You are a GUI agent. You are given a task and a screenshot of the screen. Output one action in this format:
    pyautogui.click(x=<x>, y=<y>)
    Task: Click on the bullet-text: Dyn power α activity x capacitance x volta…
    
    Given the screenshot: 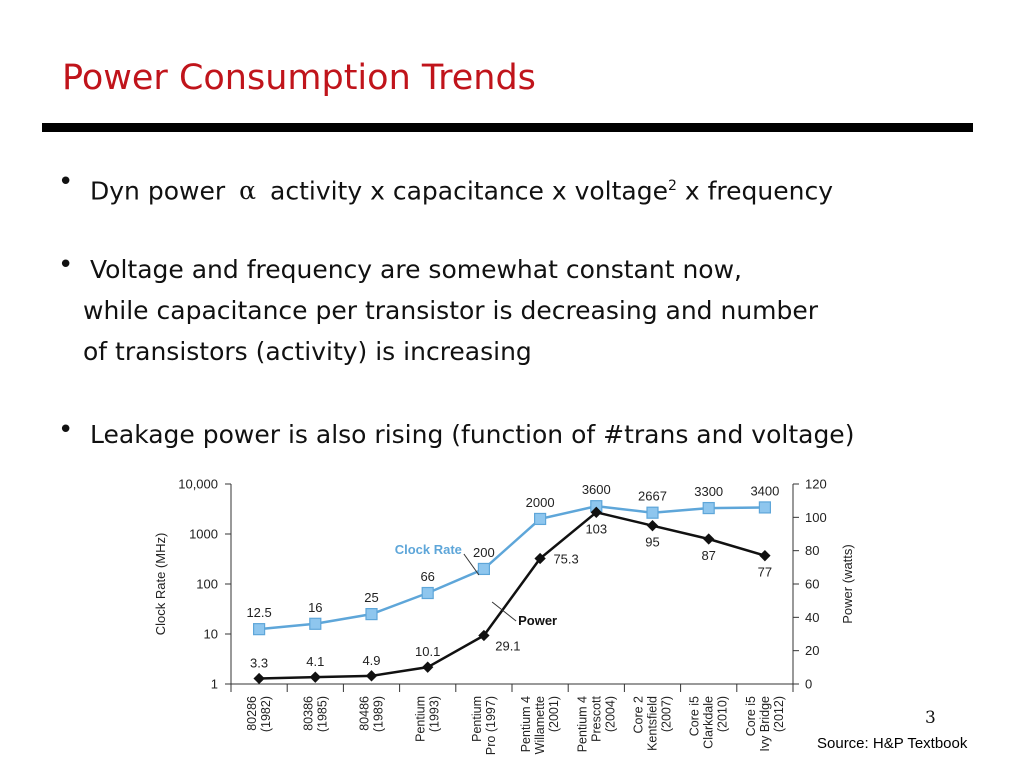 What is the action you would take?
    pyautogui.click(x=461, y=191)
    